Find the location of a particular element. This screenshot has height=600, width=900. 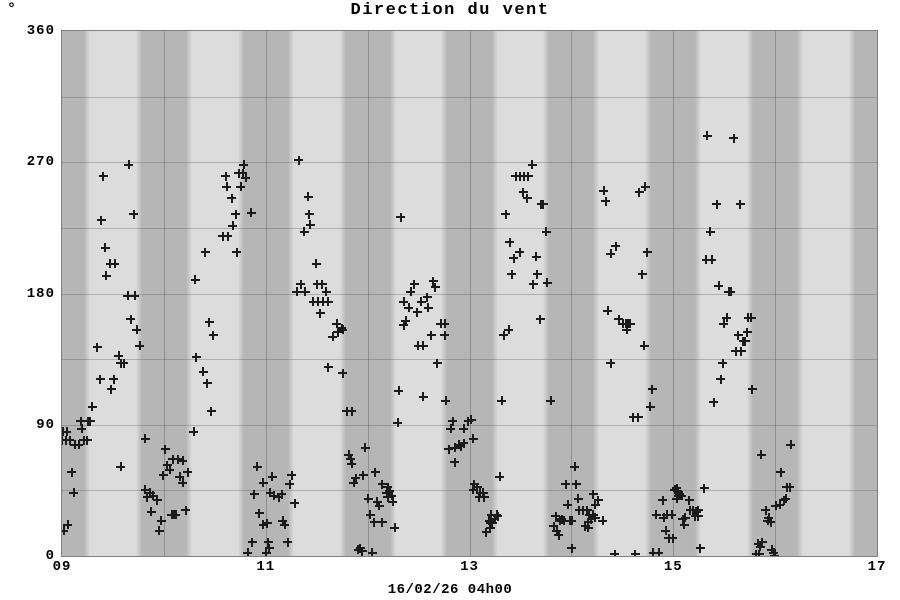

y-tick-label: 90 is located at coordinates (45, 424).